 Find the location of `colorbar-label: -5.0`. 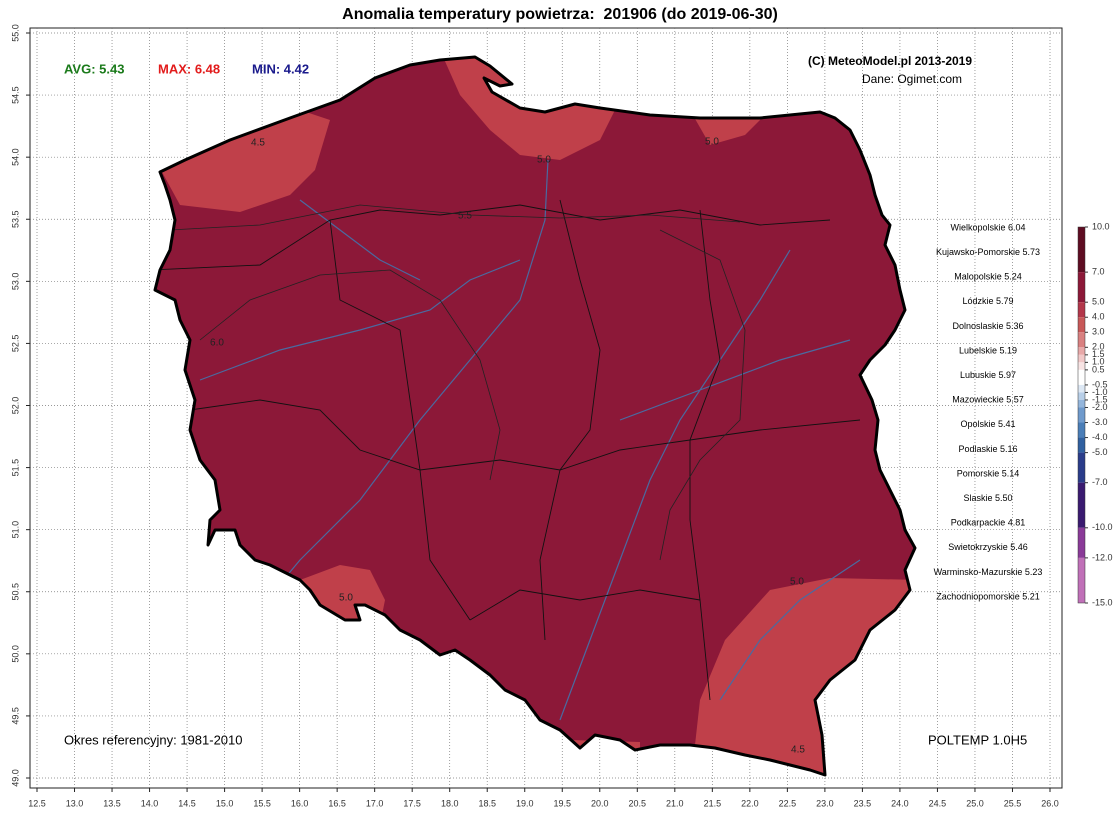

colorbar-label: -5.0 is located at coordinates (1100, 452).